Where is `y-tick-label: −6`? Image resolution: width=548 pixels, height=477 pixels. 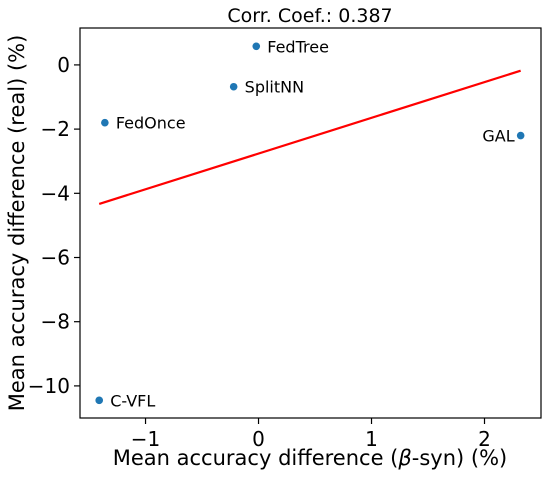 y-tick-label: −6 is located at coordinates (55, 258).